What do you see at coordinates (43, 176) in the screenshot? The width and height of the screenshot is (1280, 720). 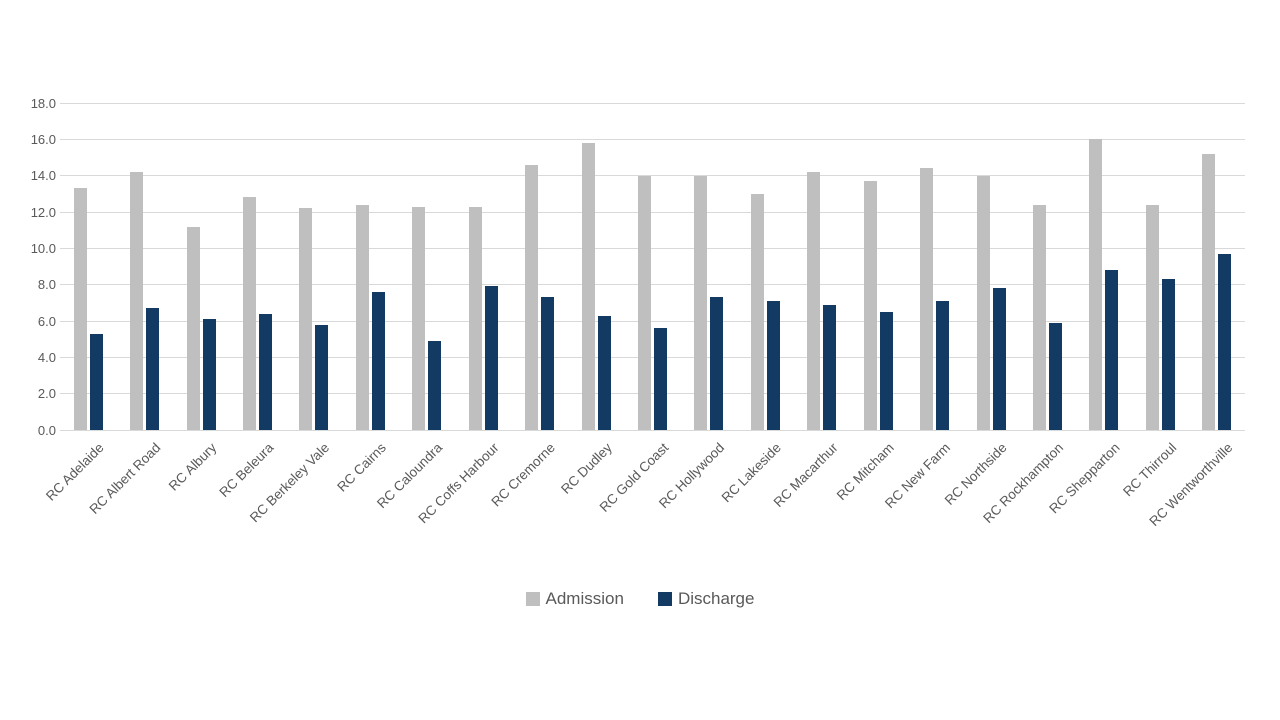 I see `y-axis-tick-label: 14.0` at bounding box center [43, 176].